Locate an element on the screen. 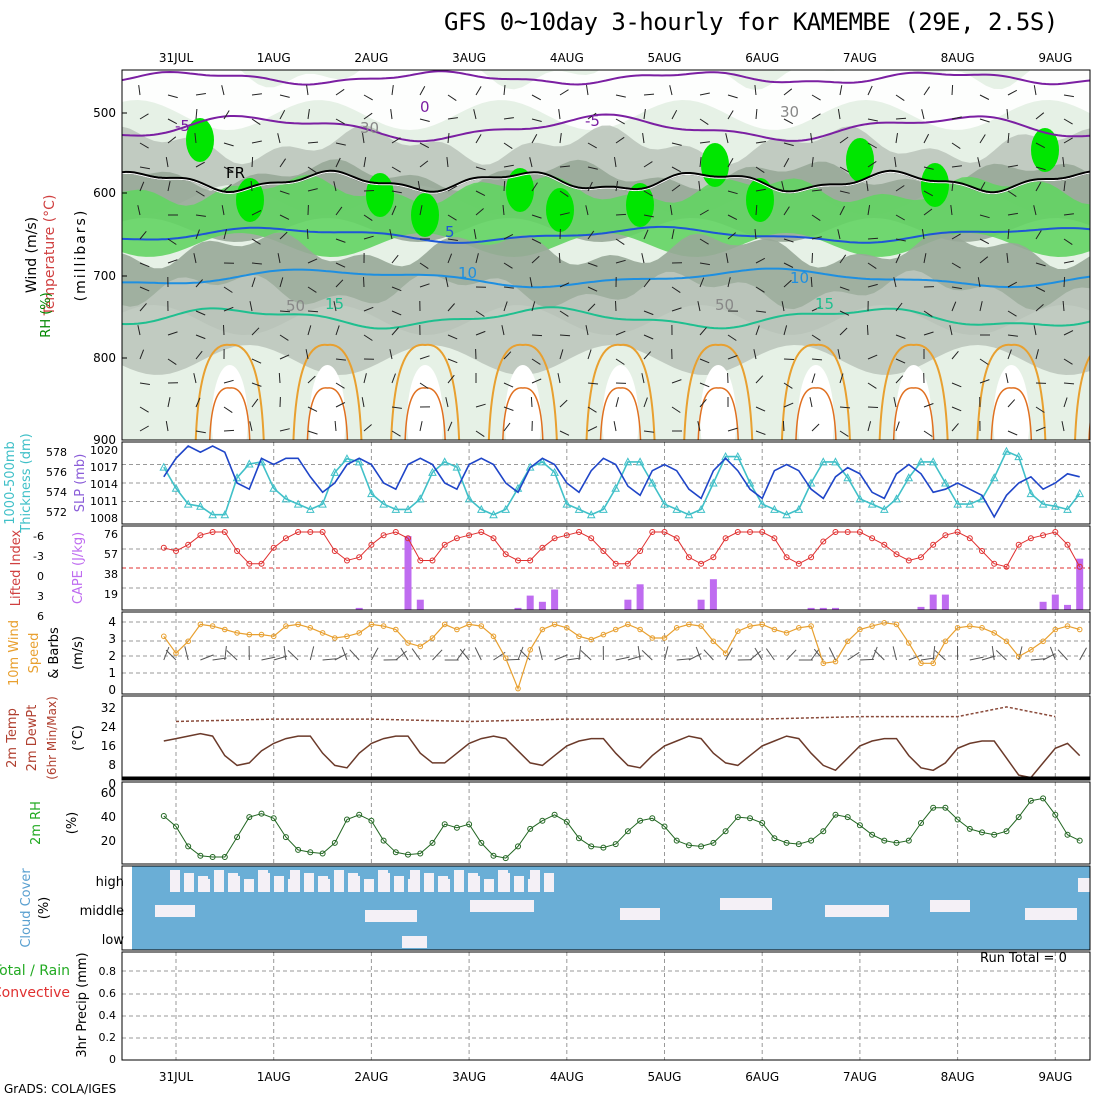 This screenshot has height=1100, width=1100. contour-label: 50 is located at coordinates (724, 305).